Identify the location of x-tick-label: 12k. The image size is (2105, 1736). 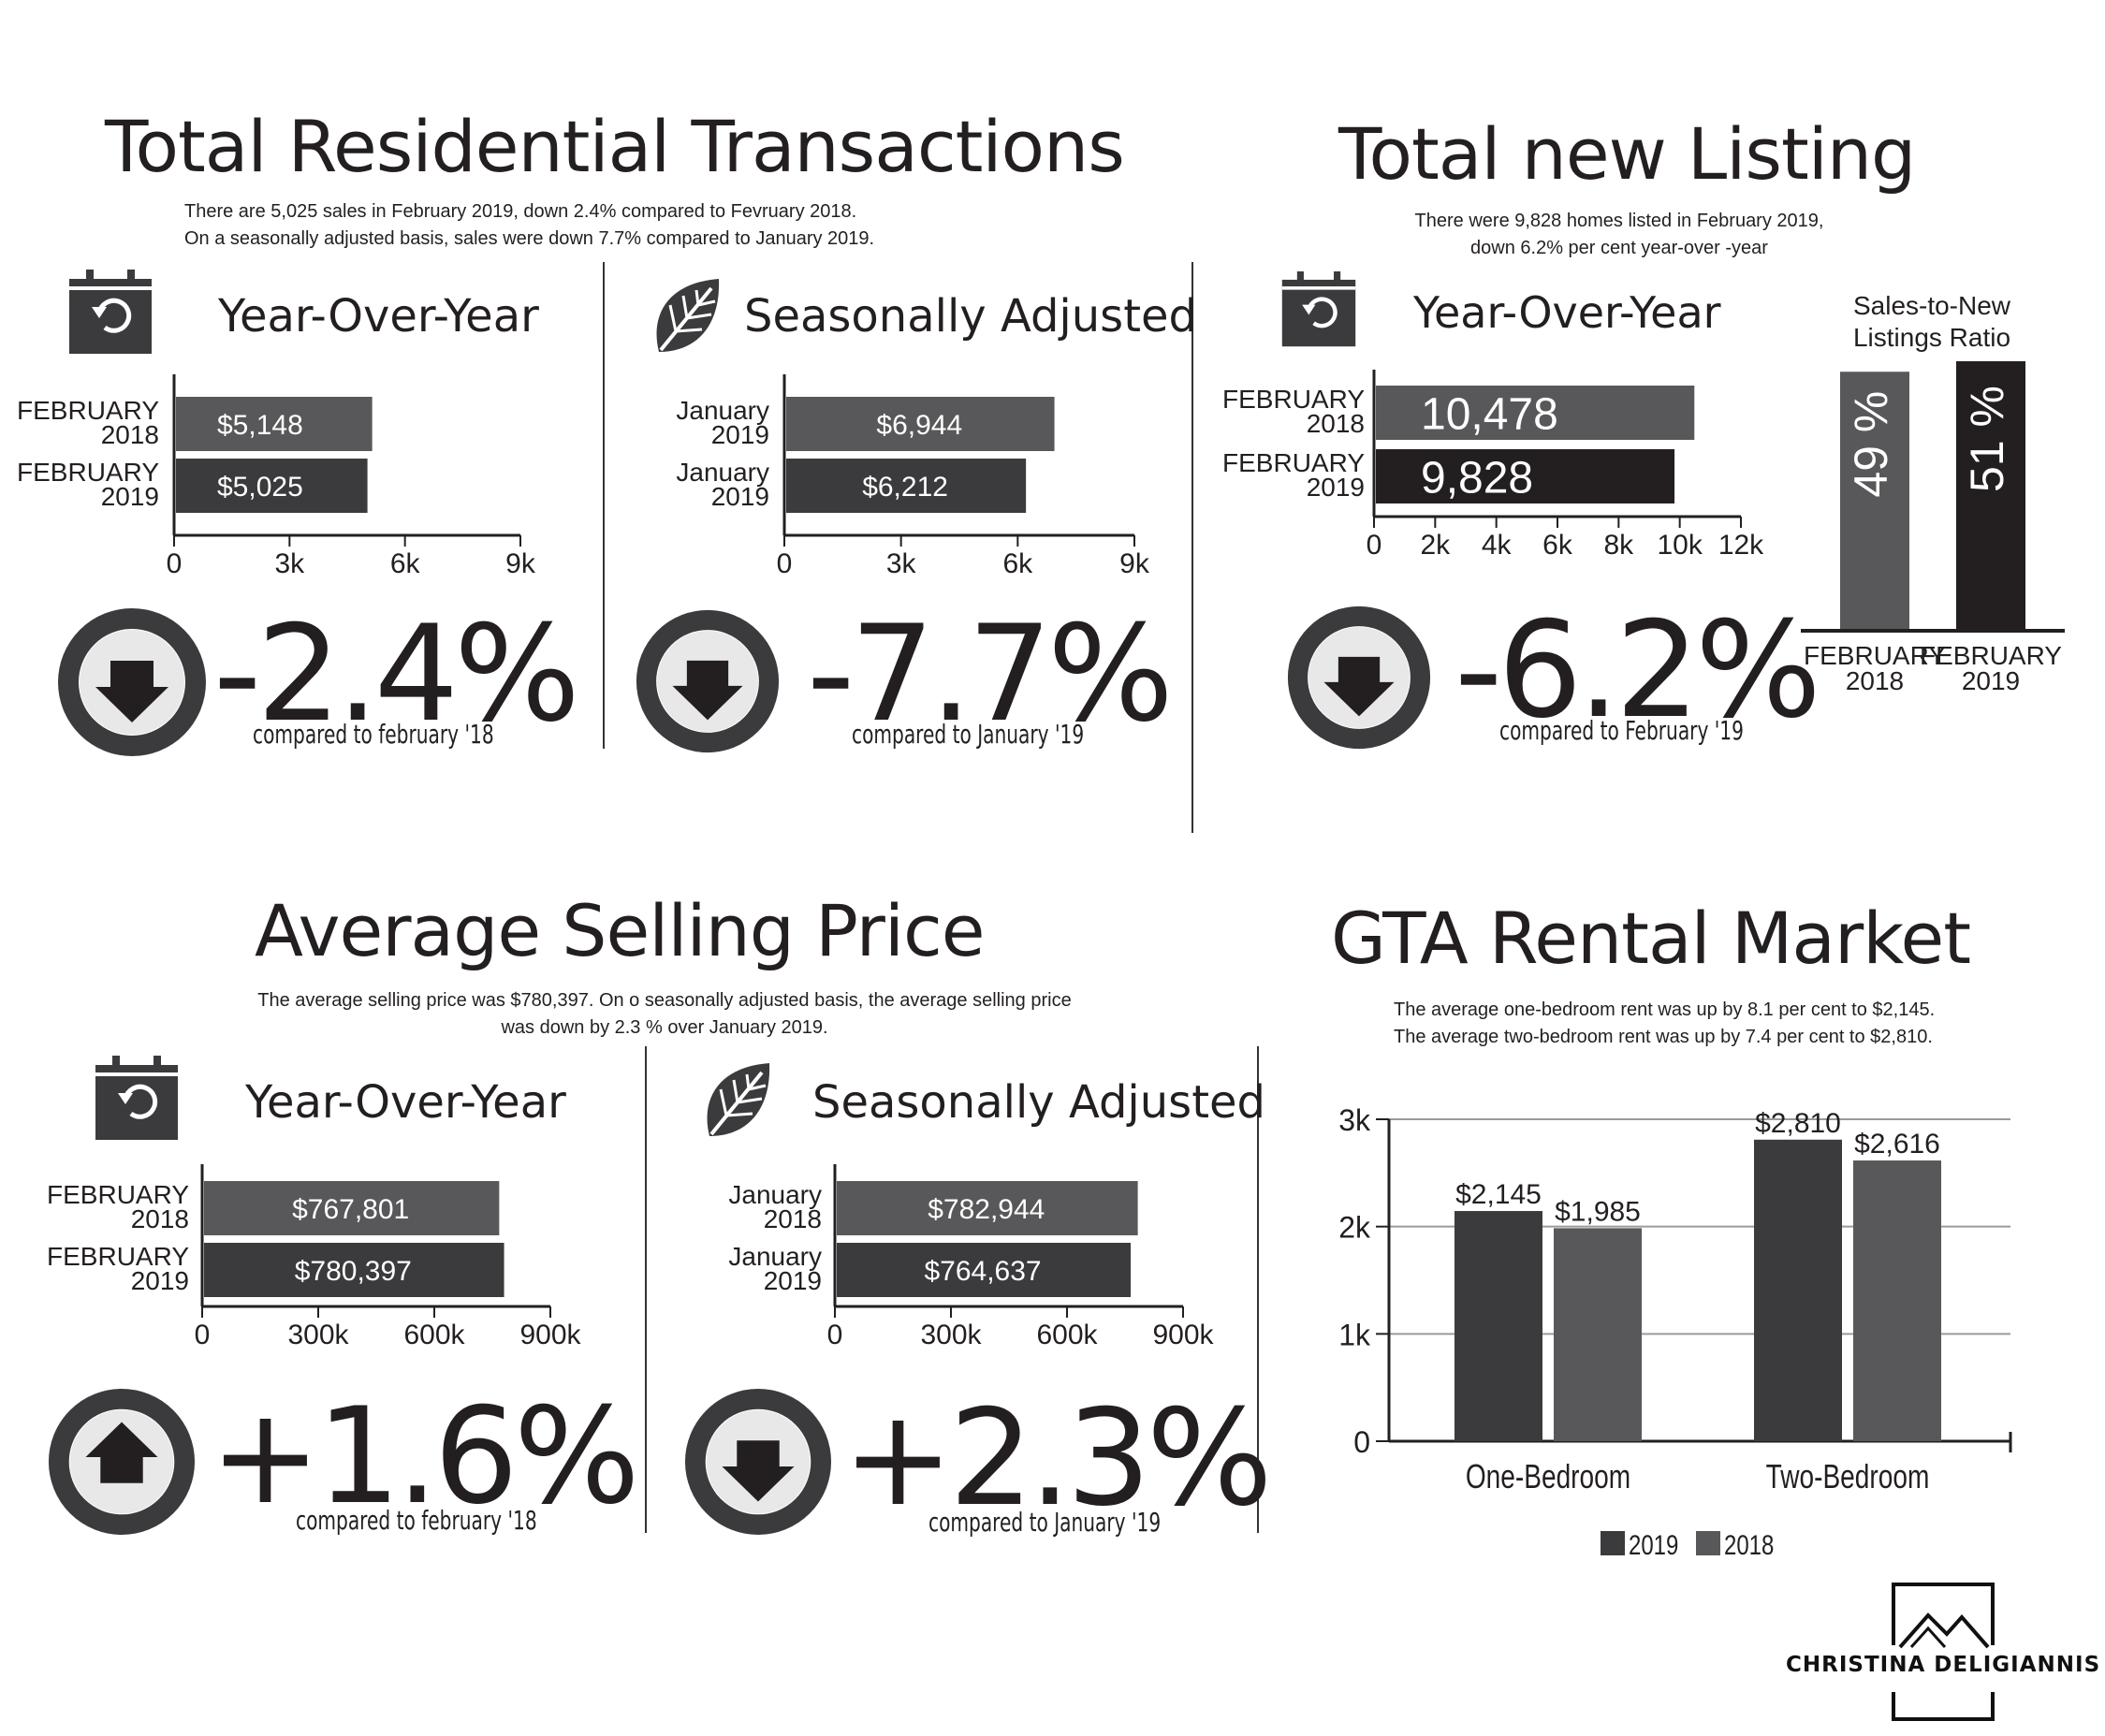
(1741, 545).